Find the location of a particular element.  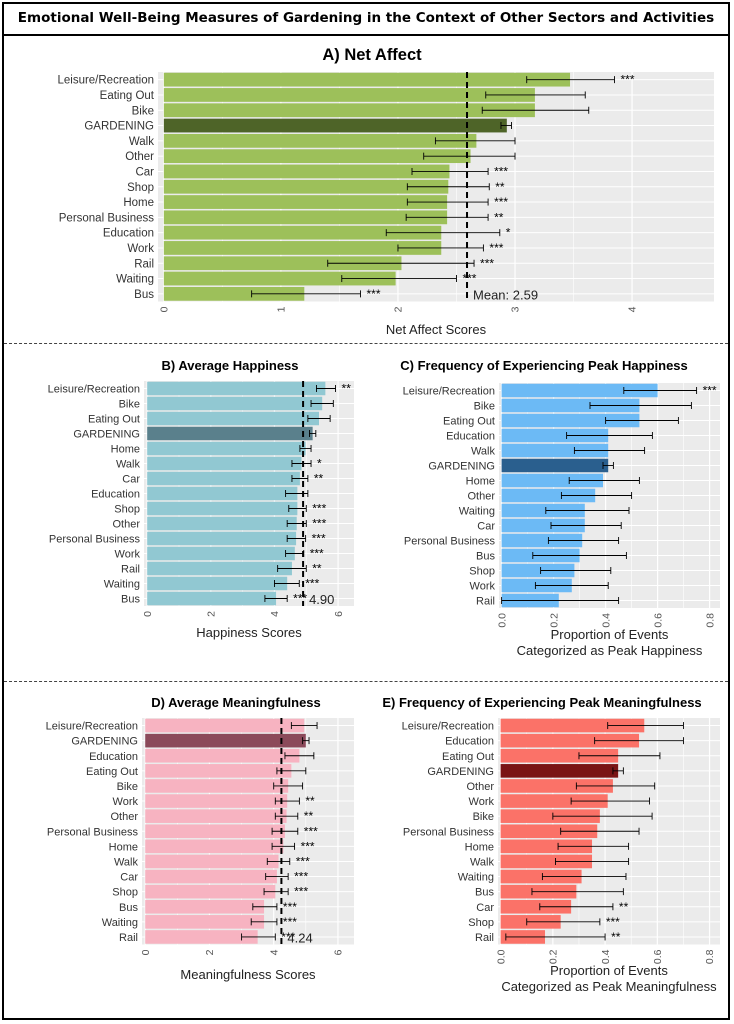

panel-a-significance-work: *** is located at coordinates (496, 248).